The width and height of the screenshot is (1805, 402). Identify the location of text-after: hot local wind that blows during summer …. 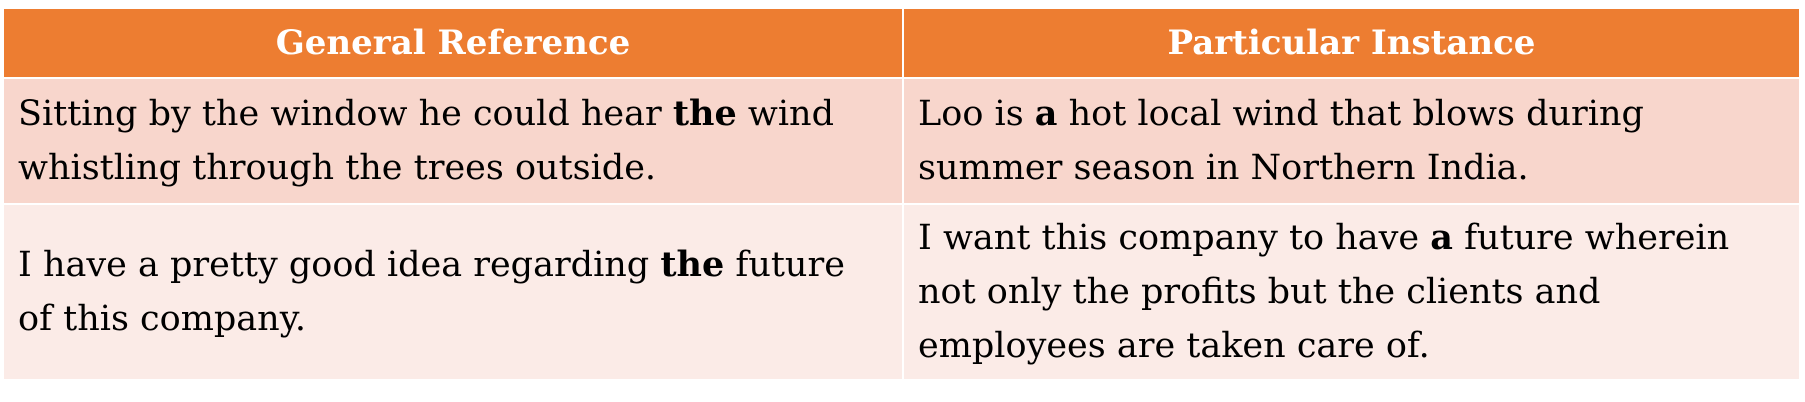
(1281, 141).